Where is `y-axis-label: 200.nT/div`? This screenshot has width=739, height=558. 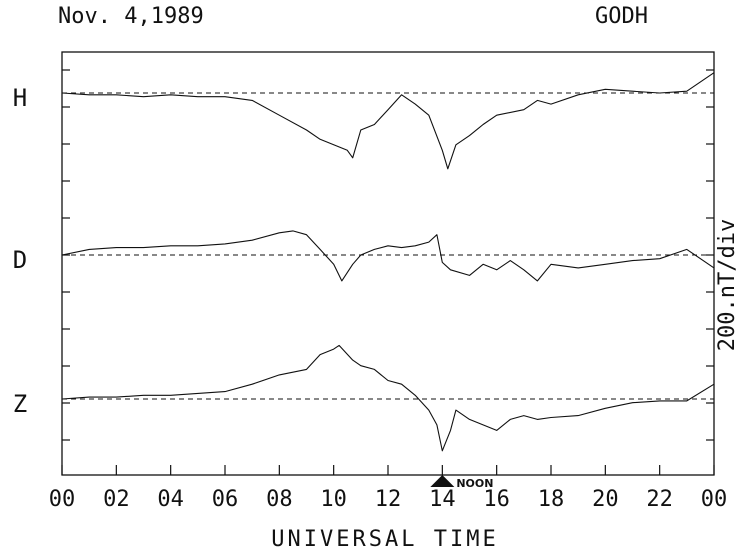 y-axis-label: 200.nT/div is located at coordinates (727, 285).